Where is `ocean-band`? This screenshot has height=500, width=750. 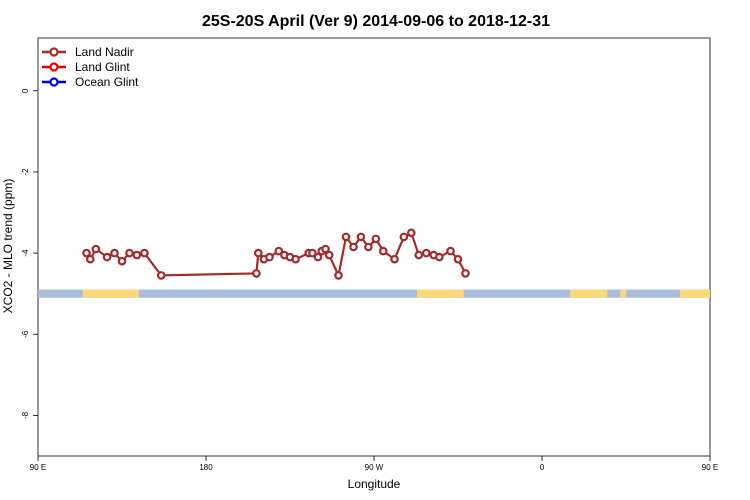 ocean-band is located at coordinates (374, 293).